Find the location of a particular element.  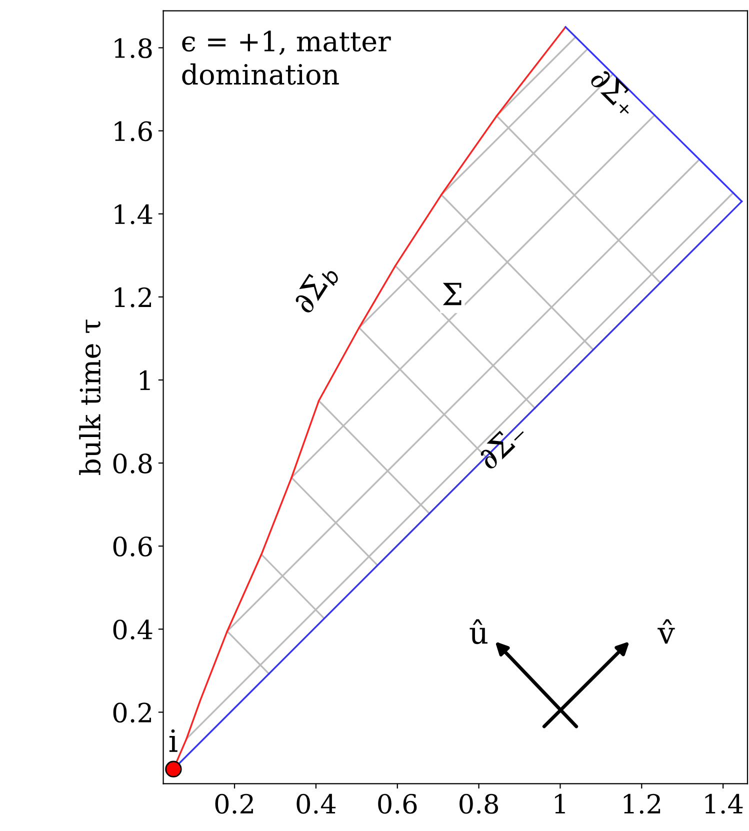

y-tick-label: 1.4 is located at coordinates (133, 214).